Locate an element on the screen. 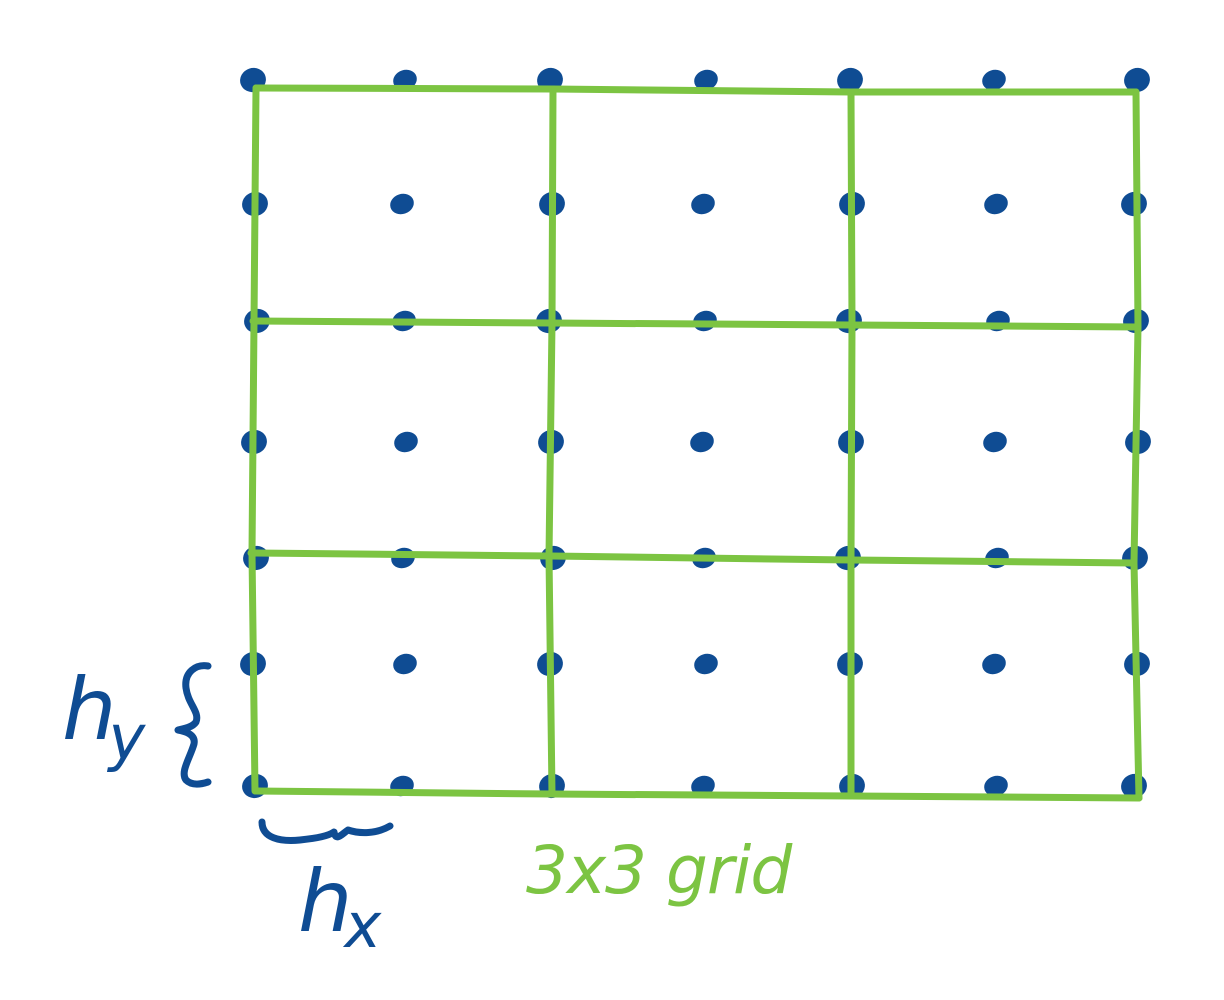  hx-label: hx is located at coordinates (339, 907).